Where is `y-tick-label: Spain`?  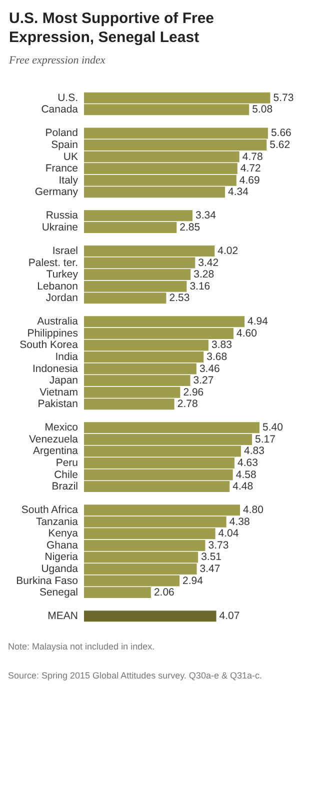 y-tick-label: Spain is located at coordinates (64, 145).